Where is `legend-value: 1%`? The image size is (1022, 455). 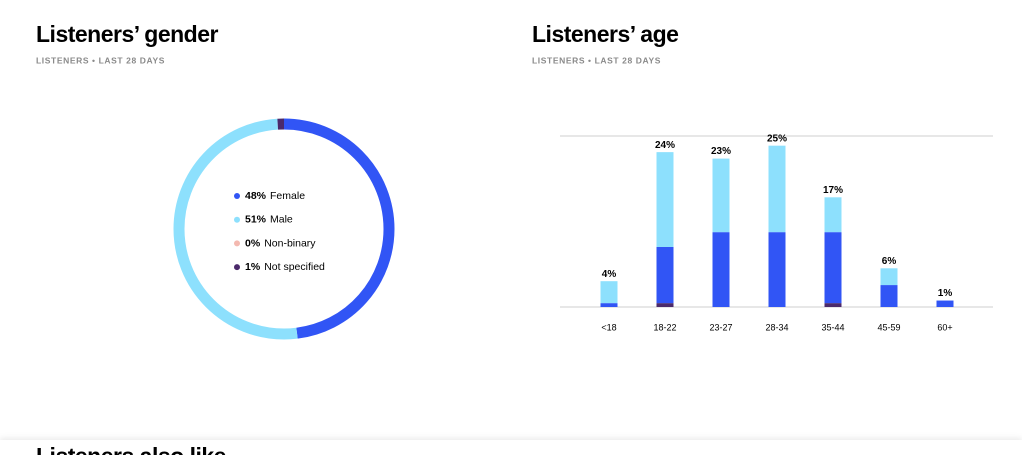
legend-value: 1% is located at coordinates (253, 267).